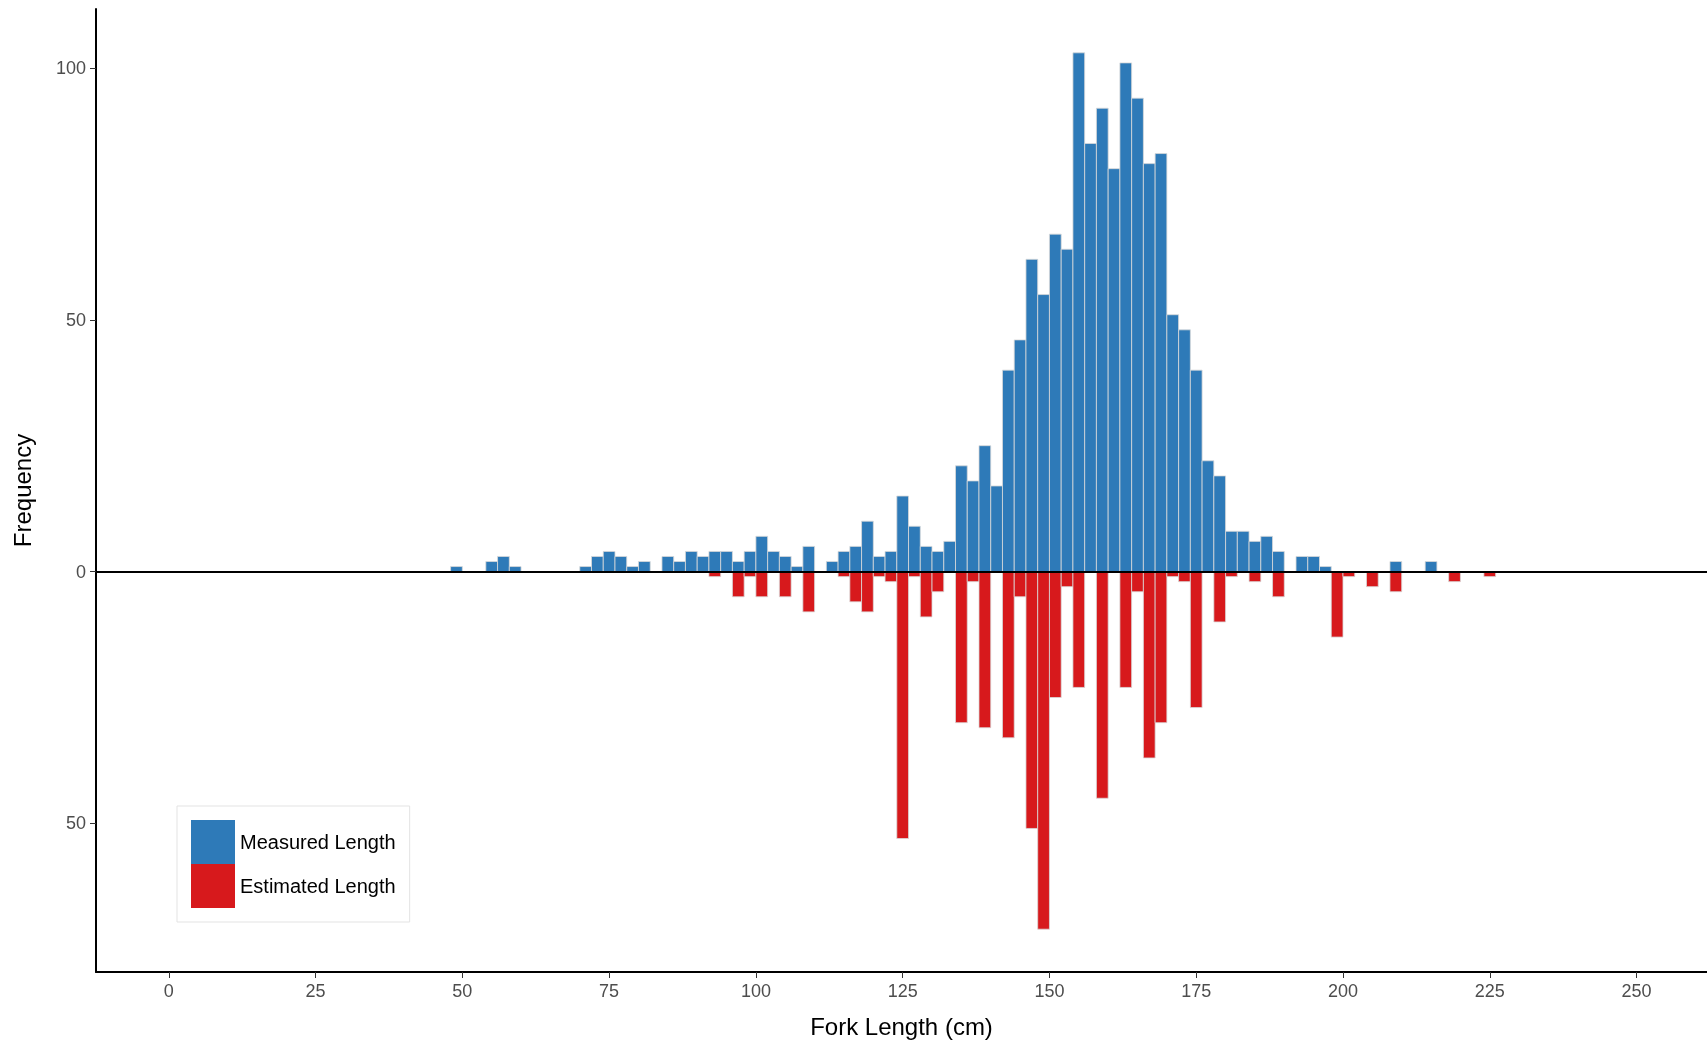  Describe the element at coordinates (80, 571) in the screenshot. I see `y-tick-label: 0` at that location.